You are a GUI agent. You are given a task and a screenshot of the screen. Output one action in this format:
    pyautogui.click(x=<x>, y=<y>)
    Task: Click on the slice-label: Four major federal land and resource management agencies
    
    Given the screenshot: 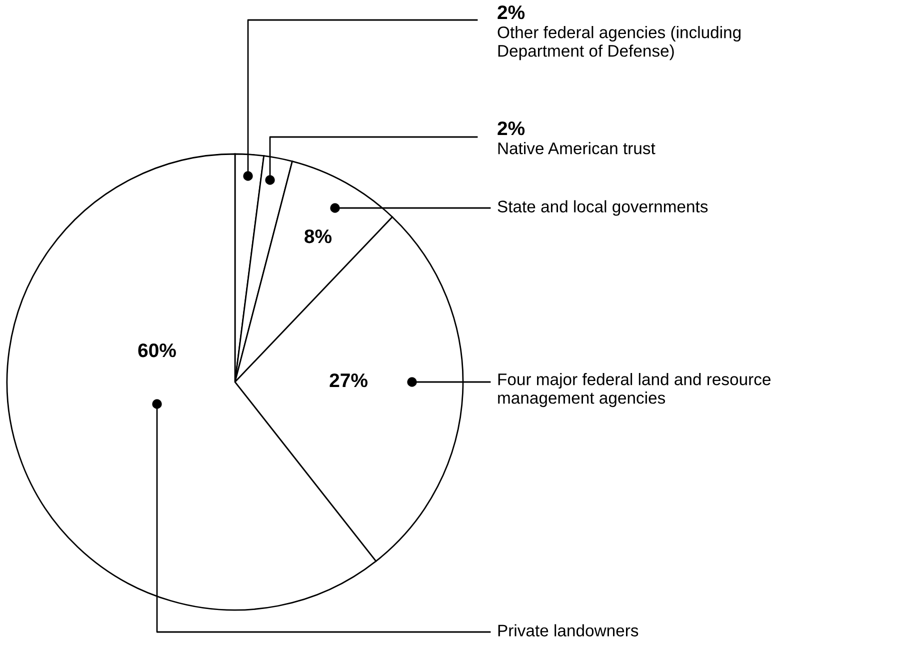 What is the action you would take?
    pyautogui.click(x=634, y=390)
    